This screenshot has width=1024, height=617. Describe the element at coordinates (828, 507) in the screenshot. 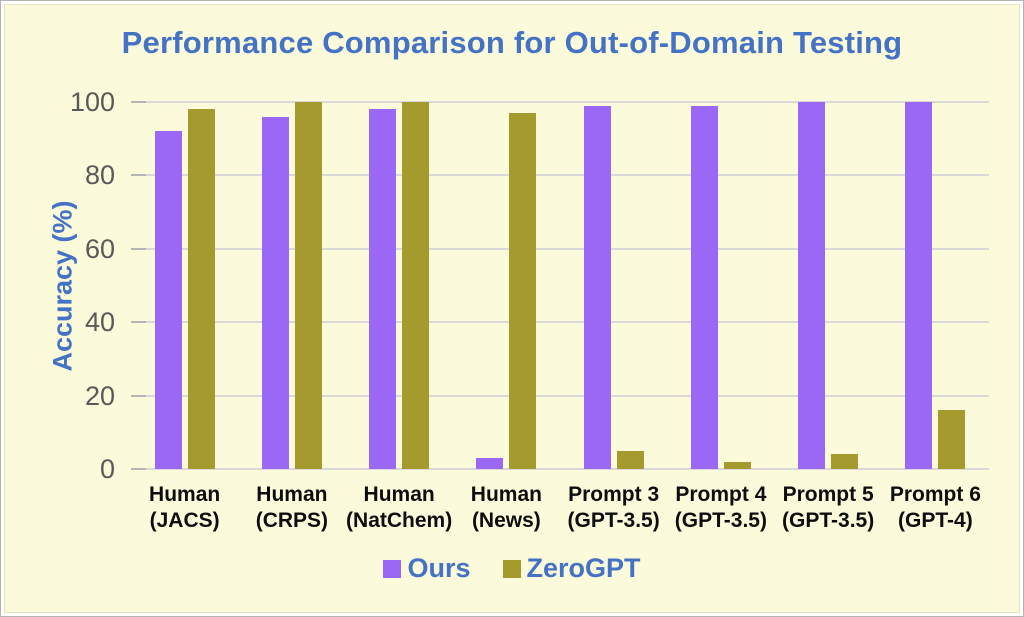

I see `x-axis-label-7: Prompt 5 (GPT-3.5)` at that location.